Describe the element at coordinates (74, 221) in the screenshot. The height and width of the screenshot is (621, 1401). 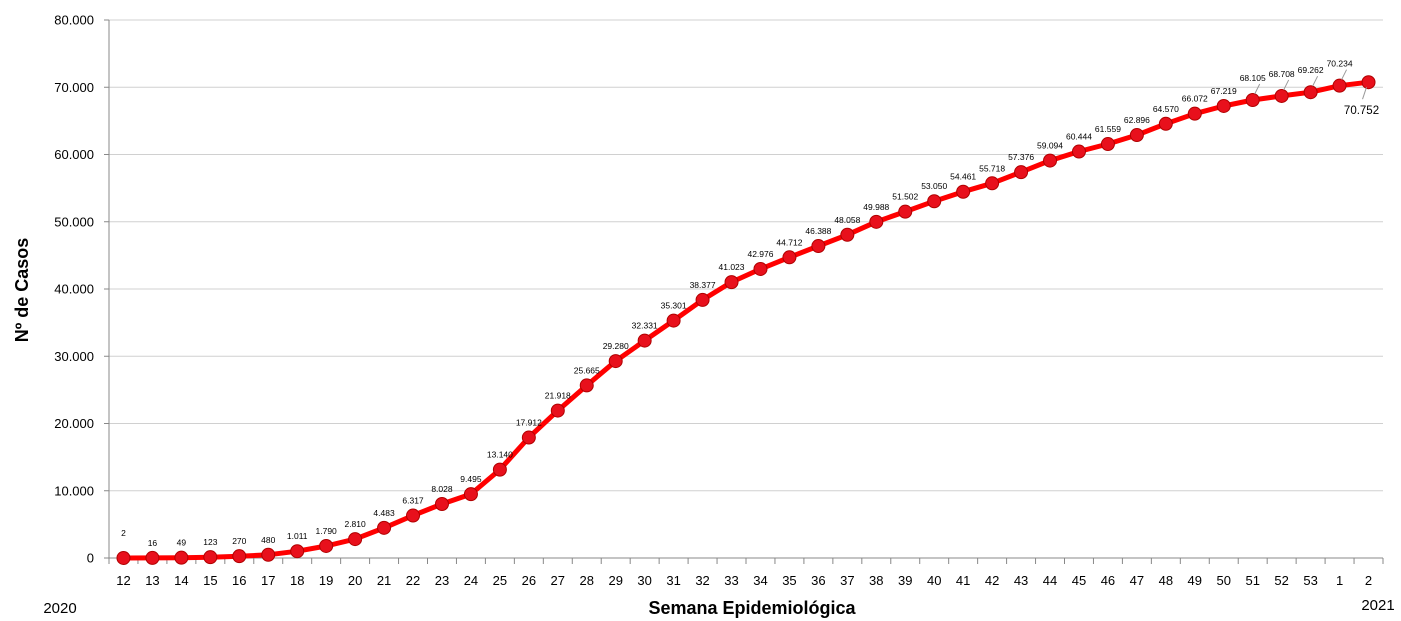
I see `y-tick-label: 50.000` at that location.